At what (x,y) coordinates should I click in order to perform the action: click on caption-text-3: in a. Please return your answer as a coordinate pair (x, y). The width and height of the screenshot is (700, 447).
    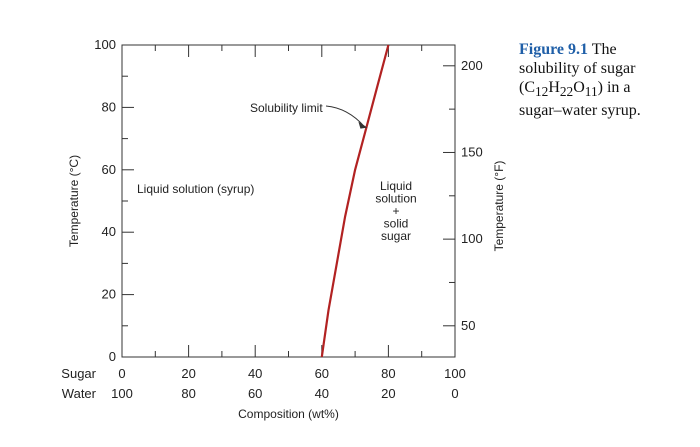
    Looking at the image, I should click on (618, 87).